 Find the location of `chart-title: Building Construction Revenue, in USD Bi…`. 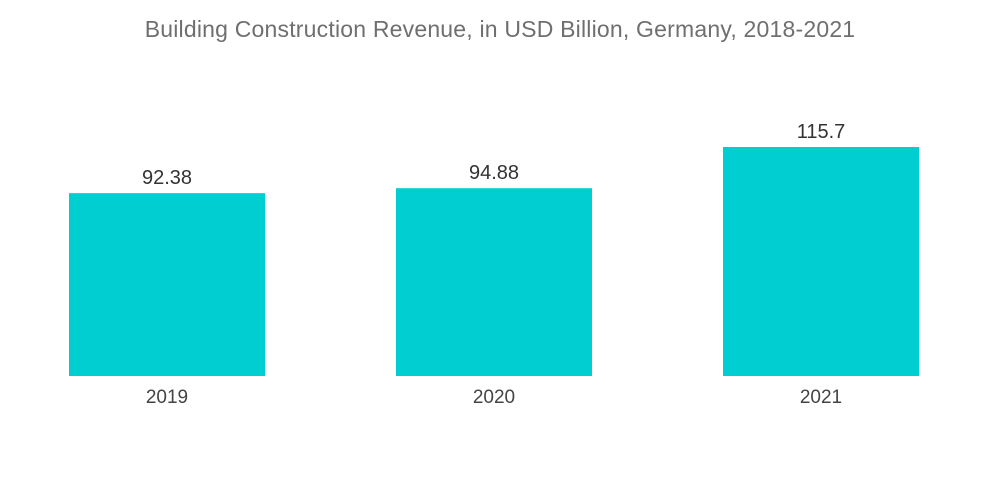

chart-title: Building Construction Revenue, in USD Bi… is located at coordinates (500, 29).